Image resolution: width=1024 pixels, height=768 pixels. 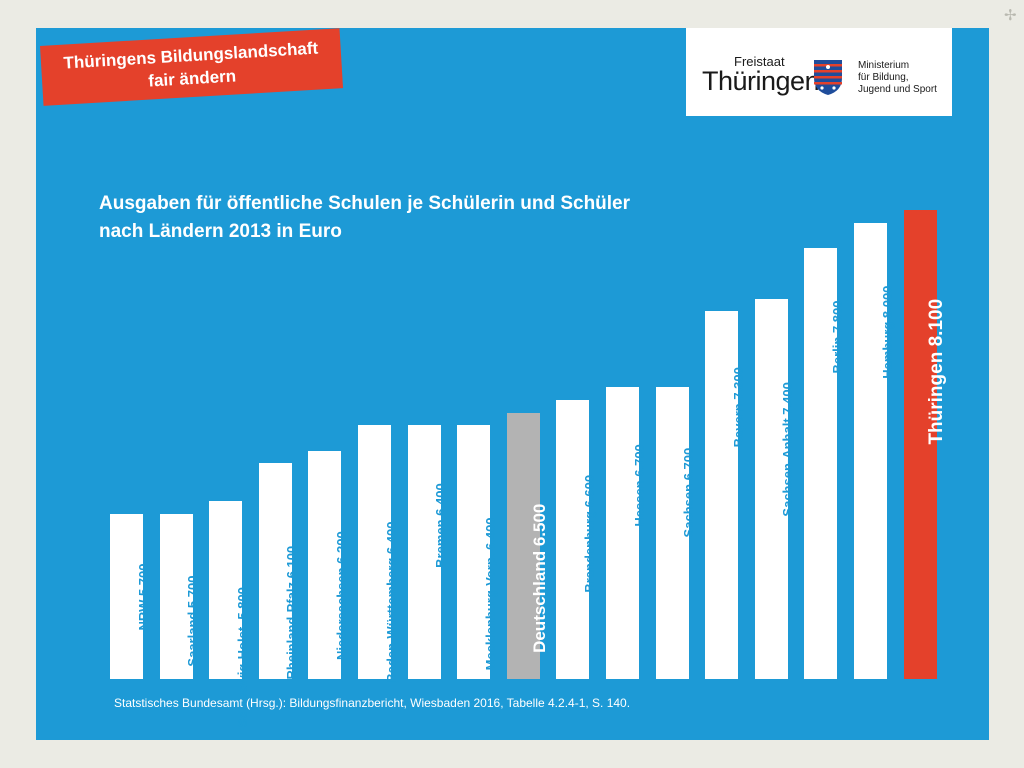 What do you see at coordinates (897, 89) in the screenshot?
I see `ministry-line-3: Jugend und Sport` at bounding box center [897, 89].